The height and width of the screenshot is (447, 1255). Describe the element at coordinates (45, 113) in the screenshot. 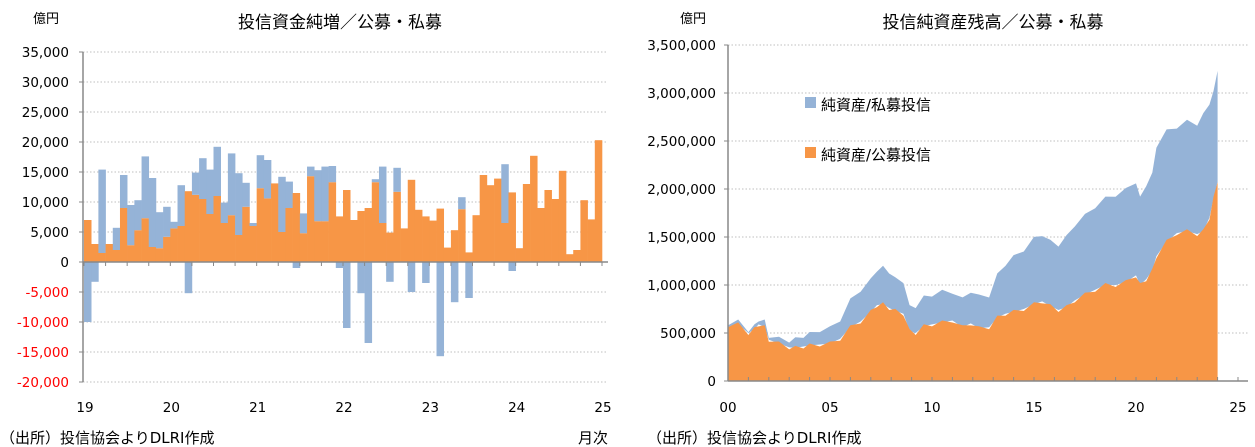

I see `y-tick-label: 25,000` at that location.